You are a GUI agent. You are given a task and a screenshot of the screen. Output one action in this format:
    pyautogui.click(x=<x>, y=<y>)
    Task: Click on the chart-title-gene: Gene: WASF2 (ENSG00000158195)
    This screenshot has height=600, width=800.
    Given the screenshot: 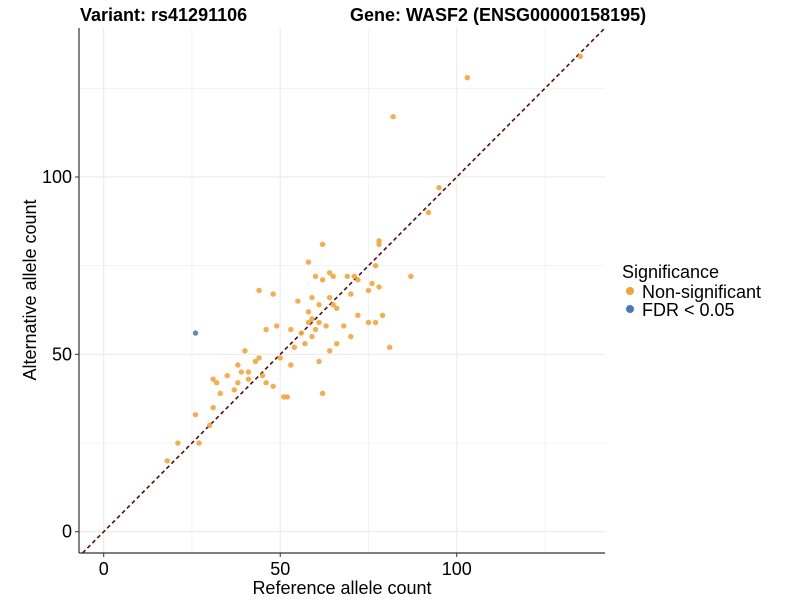 What is the action you would take?
    pyautogui.click(x=498, y=15)
    